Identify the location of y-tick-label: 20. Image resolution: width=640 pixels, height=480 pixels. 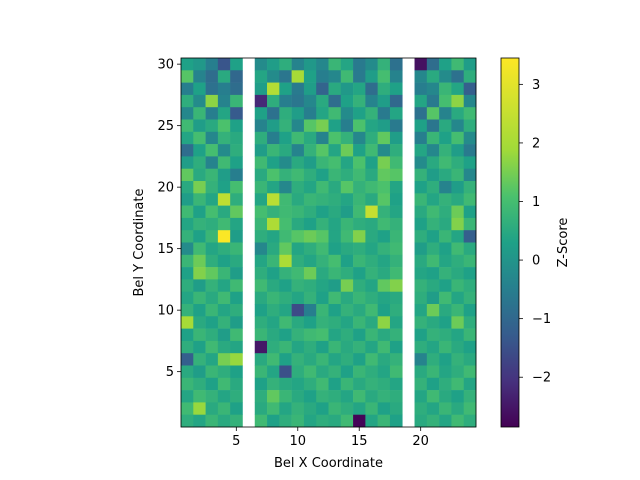
(165, 188).